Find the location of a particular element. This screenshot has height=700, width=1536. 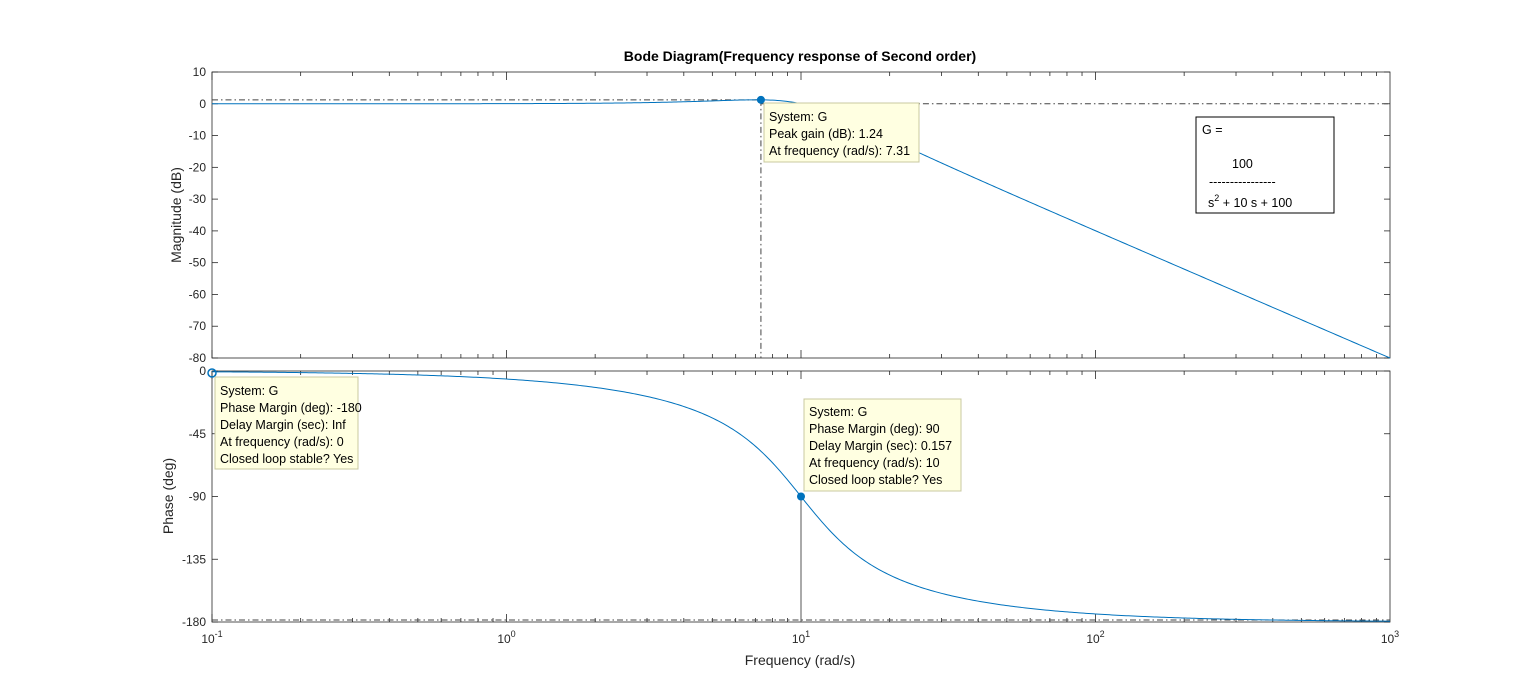

denominator-rest: + 10 s + 100 is located at coordinates (1255, 203).